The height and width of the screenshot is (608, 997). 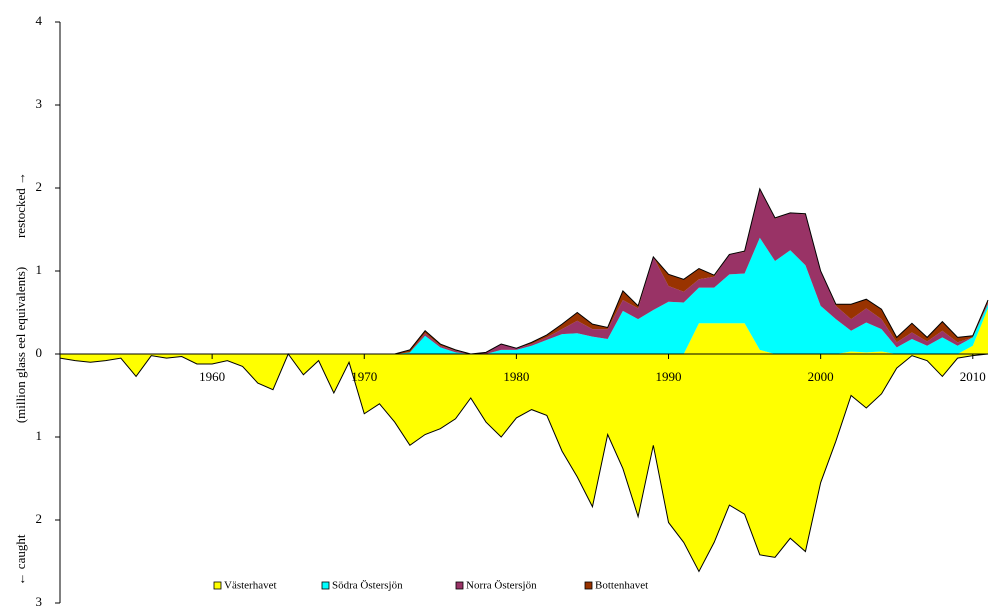 I want to click on x-tick-label: 2010, so click(x=973, y=376).